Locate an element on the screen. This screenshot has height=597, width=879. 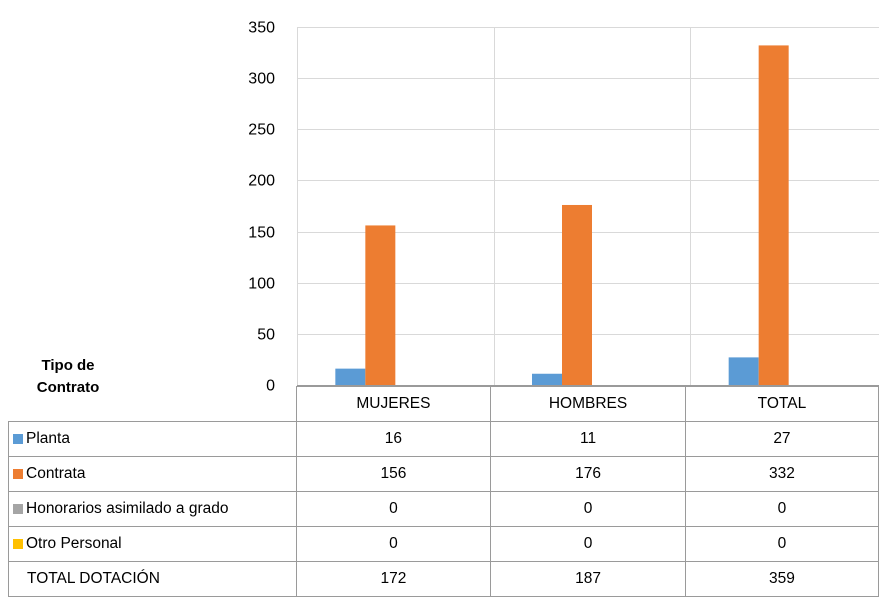
table-row-total: TOTAL DOTACIÓN 172 187 359 is located at coordinates (443, 579).